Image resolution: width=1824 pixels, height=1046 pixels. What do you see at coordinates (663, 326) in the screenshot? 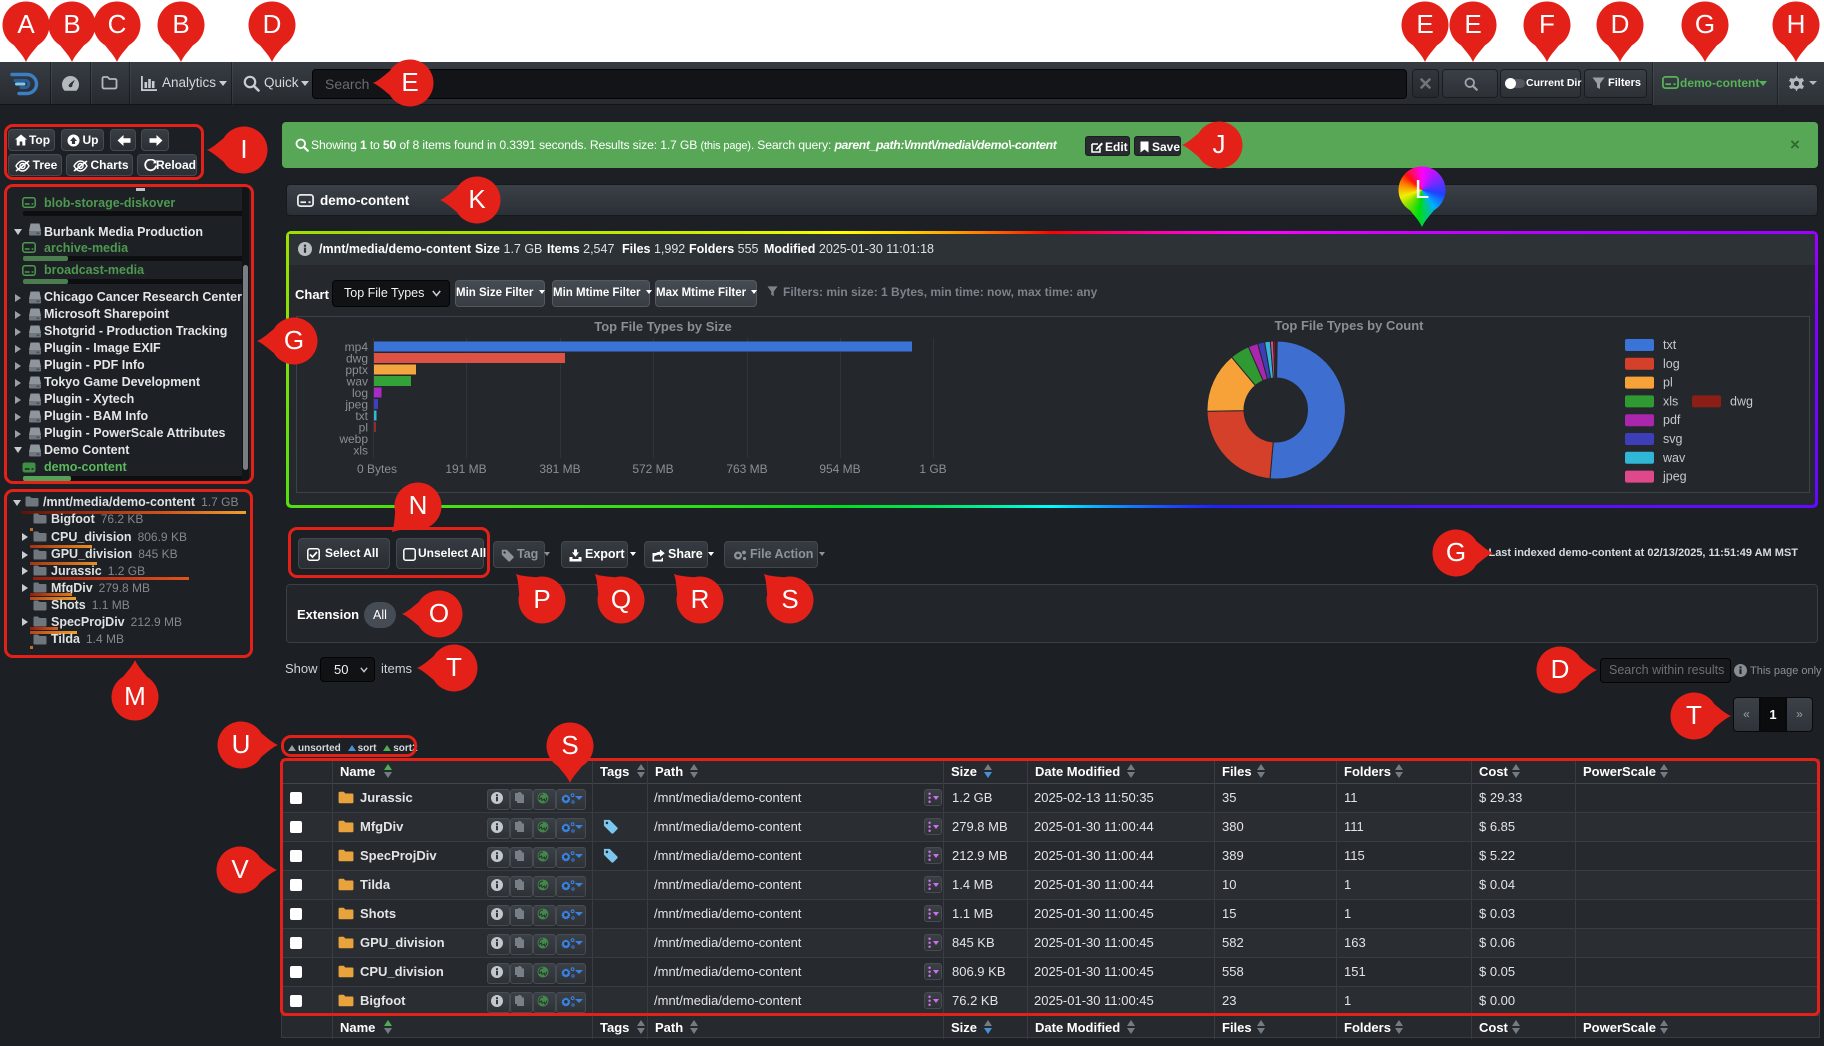
I see `svg-text: Top File Types by Size` at bounding box center [663, 326].